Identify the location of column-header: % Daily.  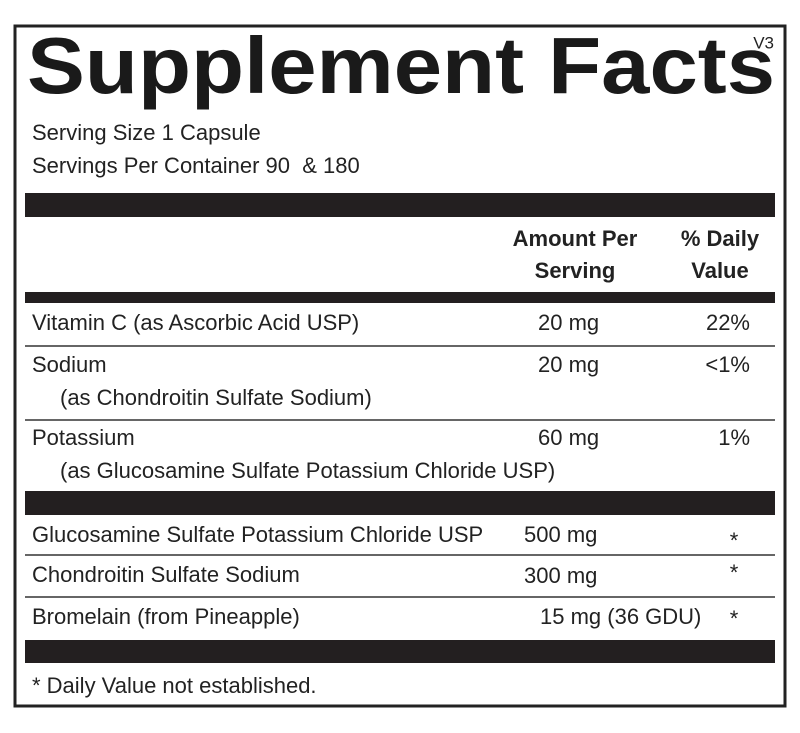
(720, 238).